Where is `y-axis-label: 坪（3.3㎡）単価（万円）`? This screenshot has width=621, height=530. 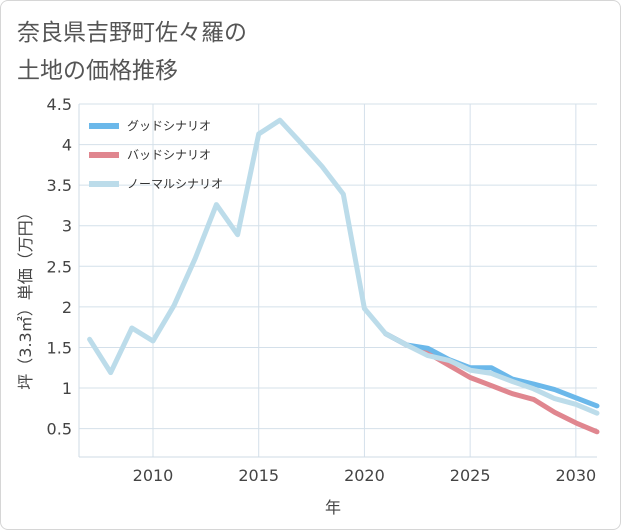
y-axis-label: 坪（3.3㎡）単価（万円） is located at coordinates (25, 296).